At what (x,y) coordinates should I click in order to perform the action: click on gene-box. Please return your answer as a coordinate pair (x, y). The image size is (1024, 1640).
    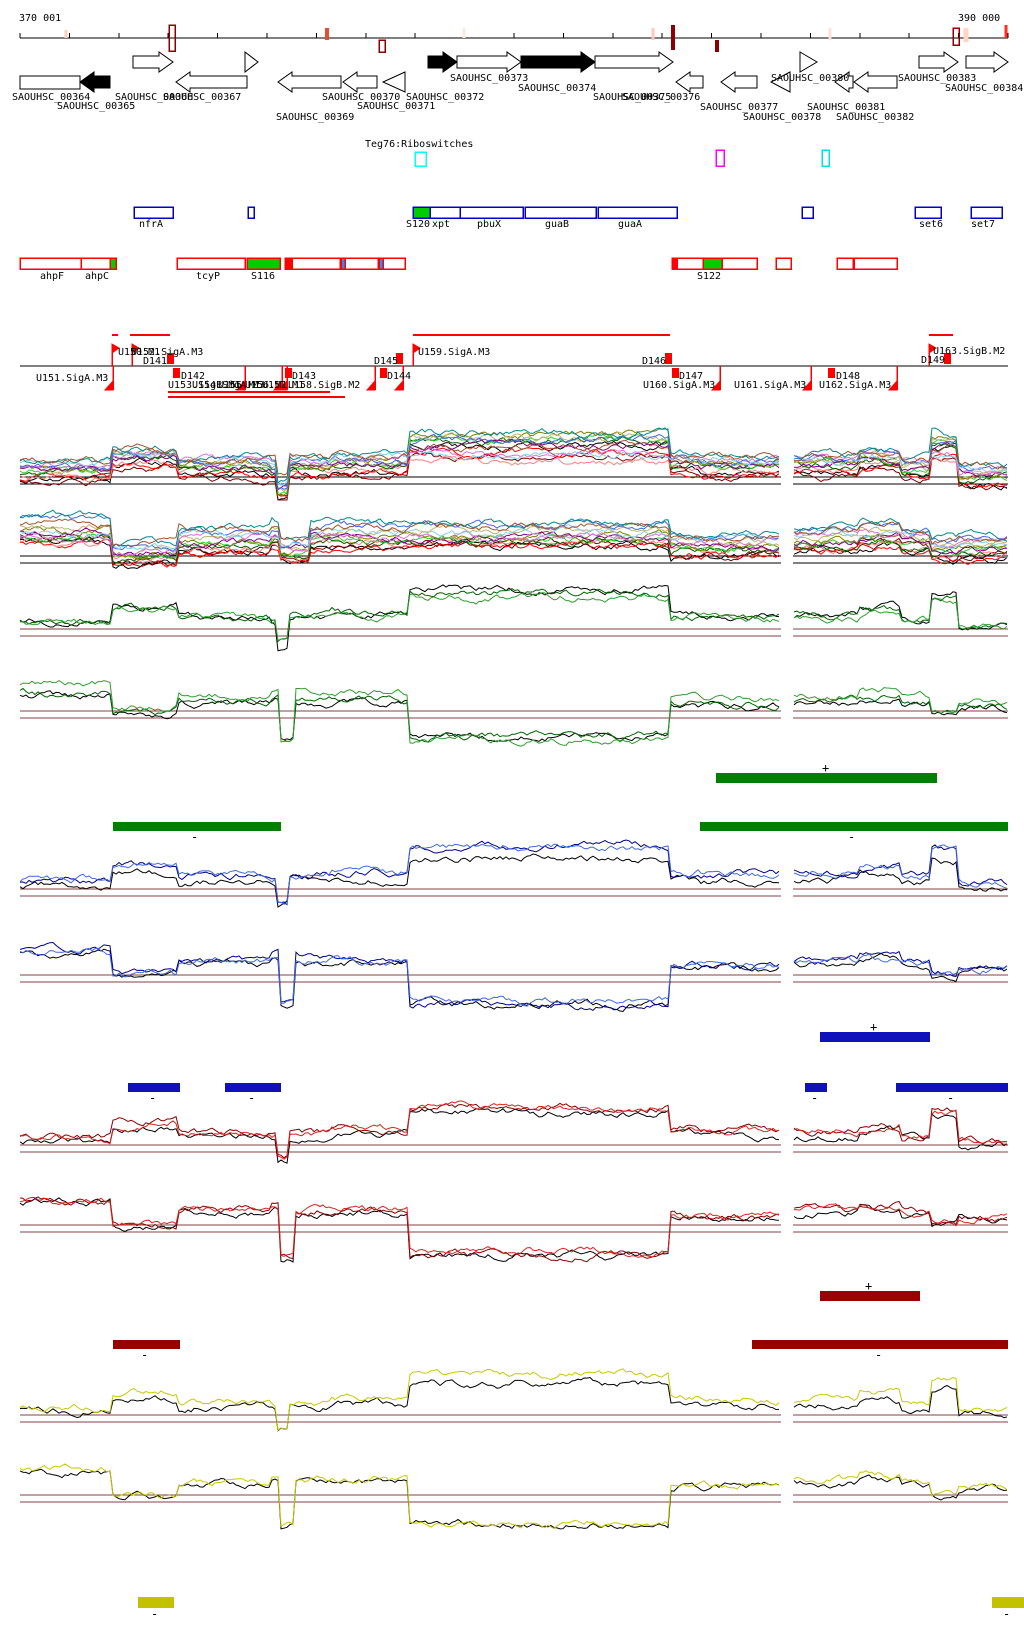
    Looking at the image, I should click on (50, 82).